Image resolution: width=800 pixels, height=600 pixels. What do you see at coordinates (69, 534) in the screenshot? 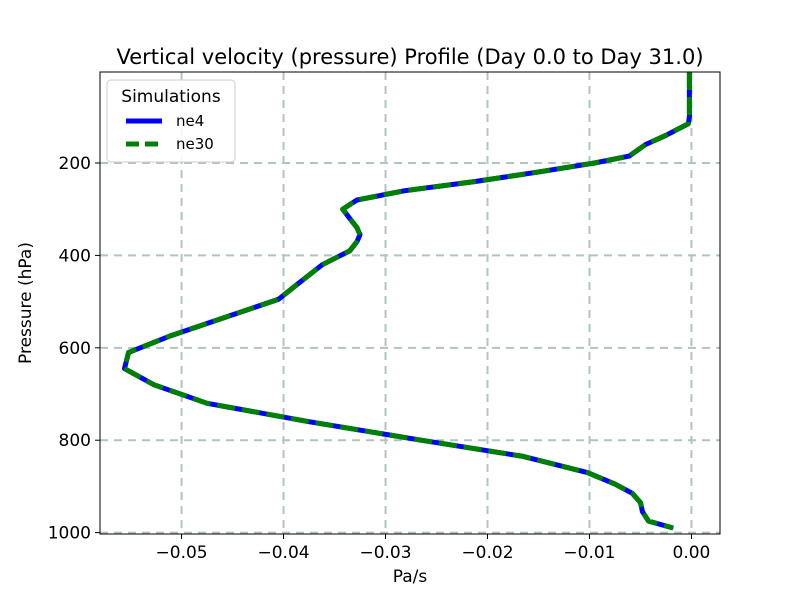
I see `y-tick-label: 1000` at bounding box center [69, 534].